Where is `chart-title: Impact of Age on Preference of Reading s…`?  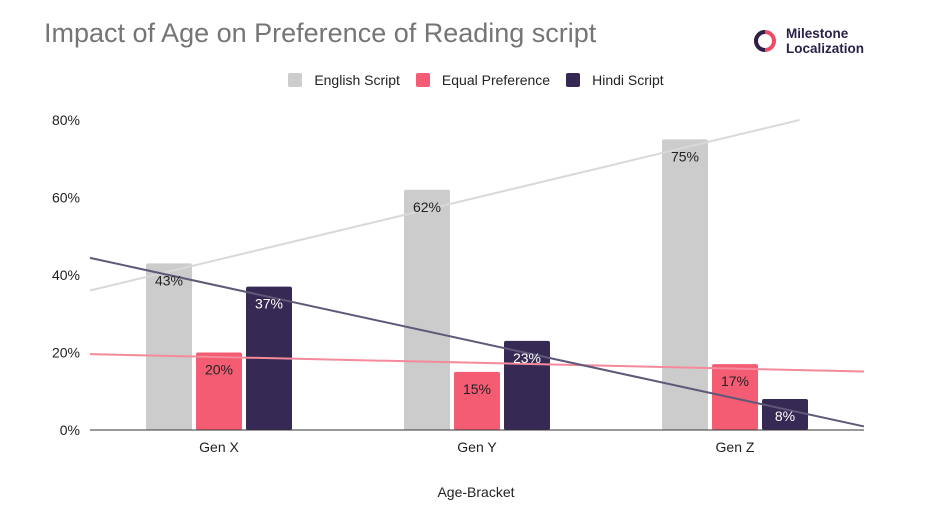 chart-title: Impact of Age on Preference of Reading s… is located at coordinates (320, 33).